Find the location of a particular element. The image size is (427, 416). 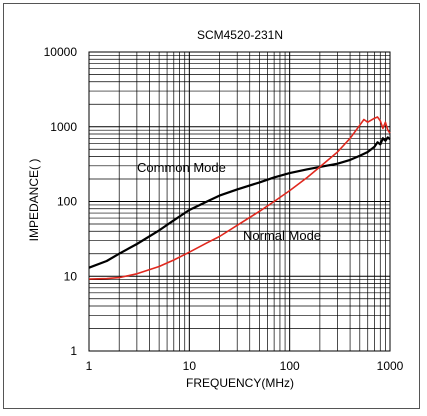

y-tick-label: 1 is located at coordinates (73, 351).